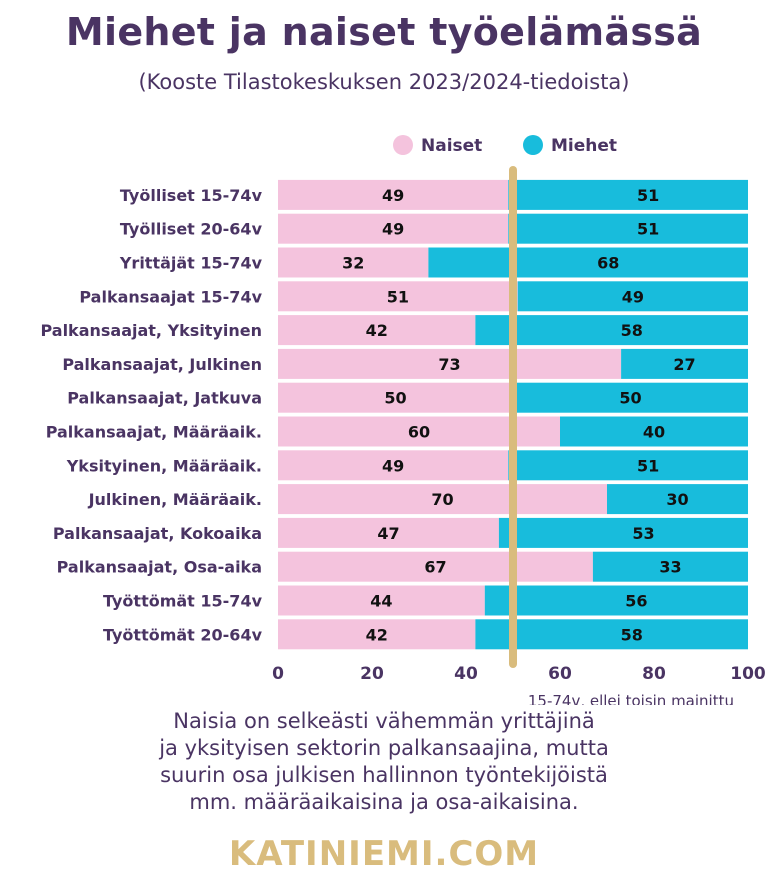 The image size is (768, 896). I want to click on category-label: Yksityinen, Määräaik., so click(164, 465).